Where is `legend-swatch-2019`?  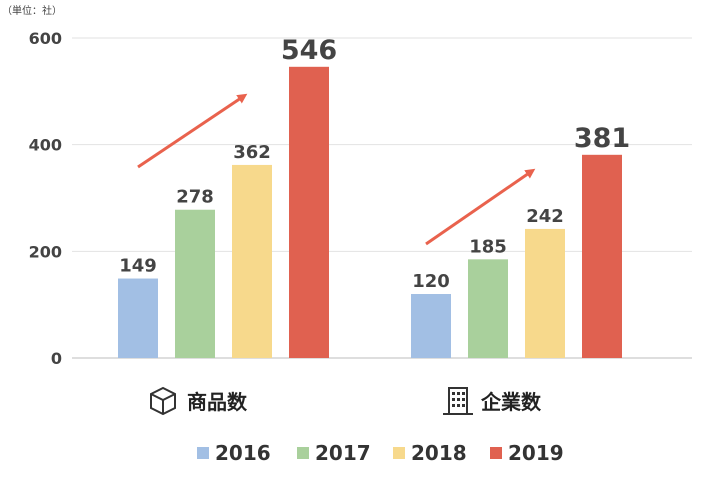
legend-swatch-2019 is located at coordinates (496, 453).